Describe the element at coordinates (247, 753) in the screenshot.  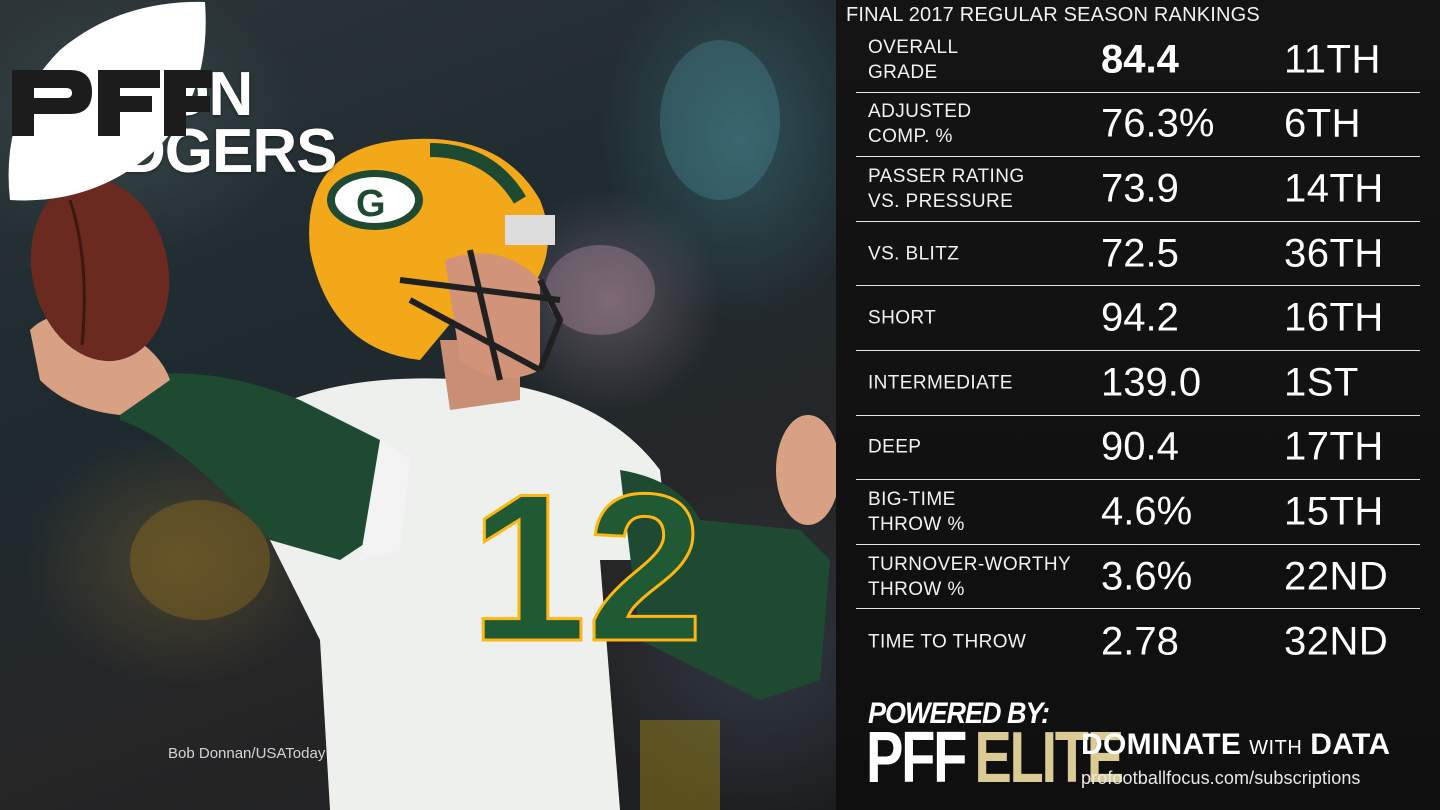
I see `photo-credit: Bob Donnan/USAToday` at that location.